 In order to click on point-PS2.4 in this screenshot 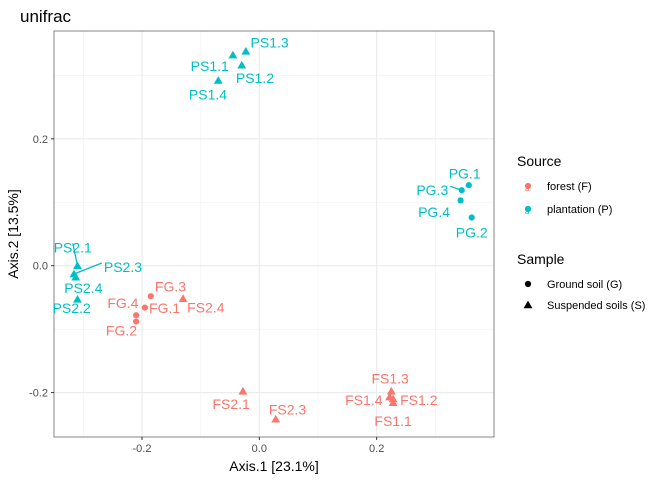, I will do `click(76, 276)`.